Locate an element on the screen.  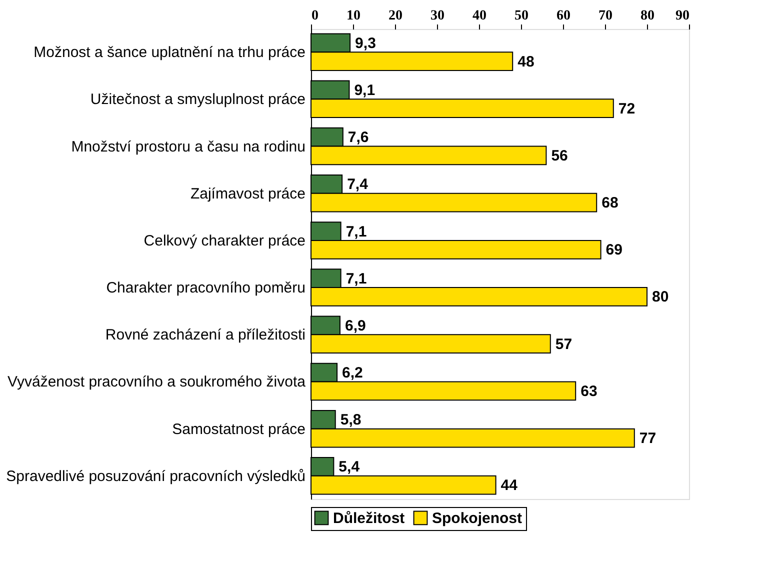
data-label: 57 is located at coordinates (563, 344).